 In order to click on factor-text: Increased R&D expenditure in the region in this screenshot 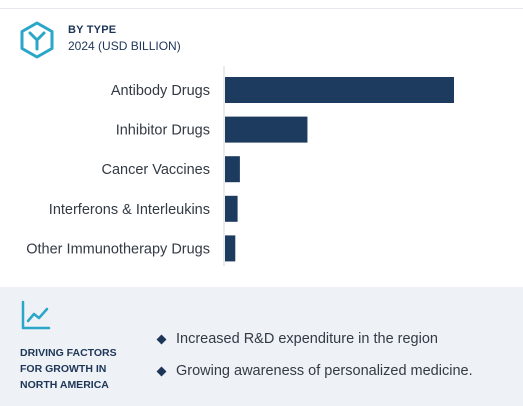, I will do `click(307, 339)`.